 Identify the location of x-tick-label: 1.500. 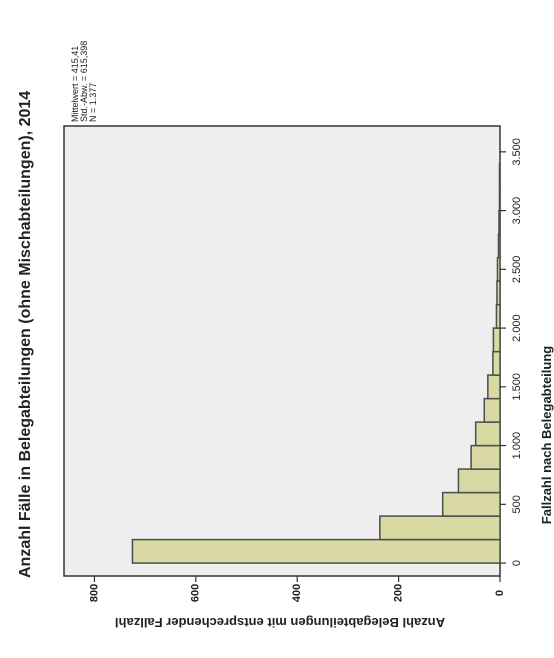
(517, 387).